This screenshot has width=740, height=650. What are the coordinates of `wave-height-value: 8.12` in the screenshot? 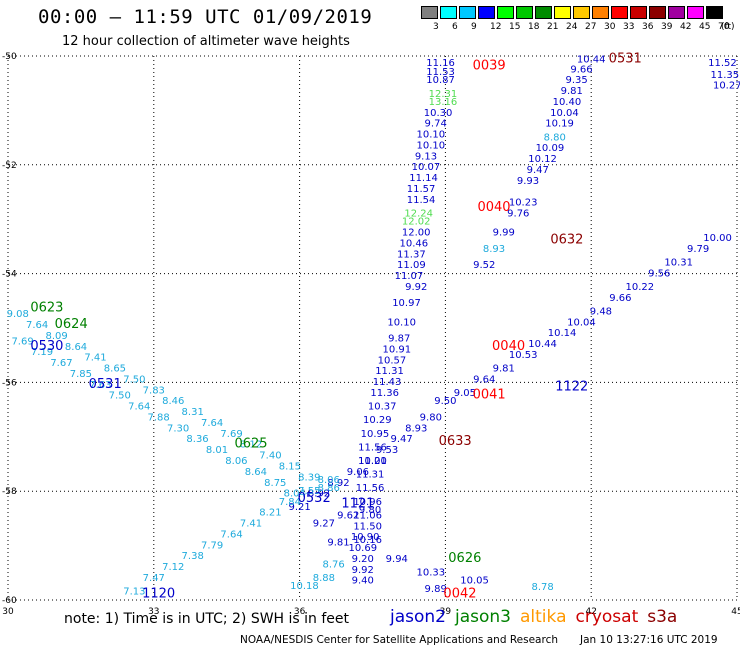 It's located at (251, 445).